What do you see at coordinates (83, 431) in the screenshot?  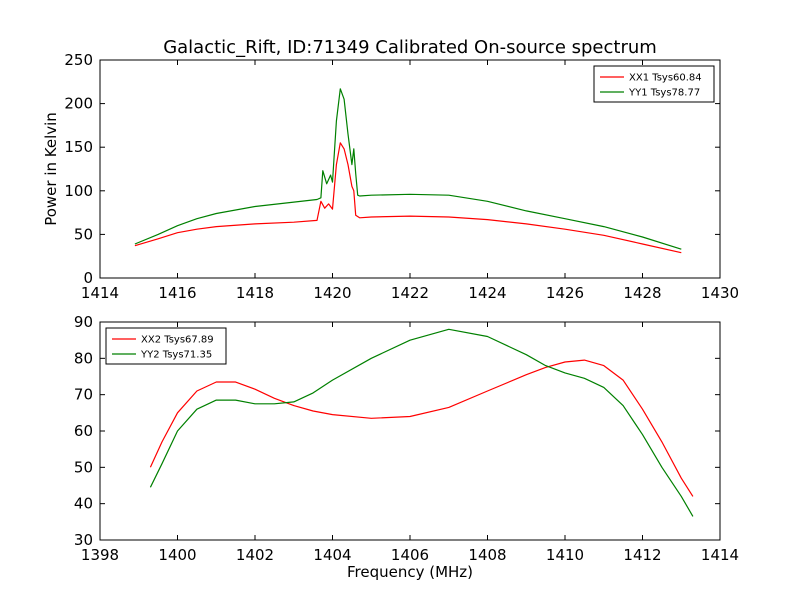 I see `bottom-y-tick-label: 60` at bounding box center [83, 431].